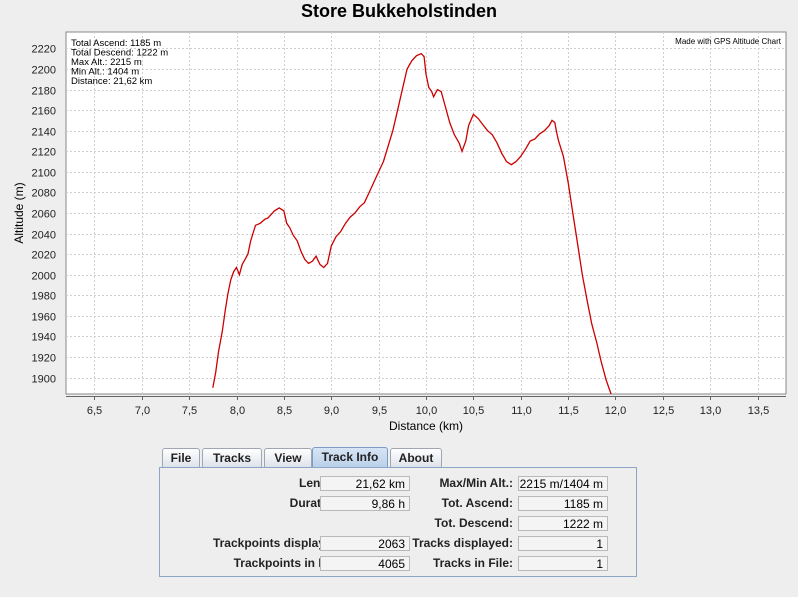 This screenshot has height=597, width=798. I want to click on credit-text: Made with GPS Altitude Chart, so click(728, 41).